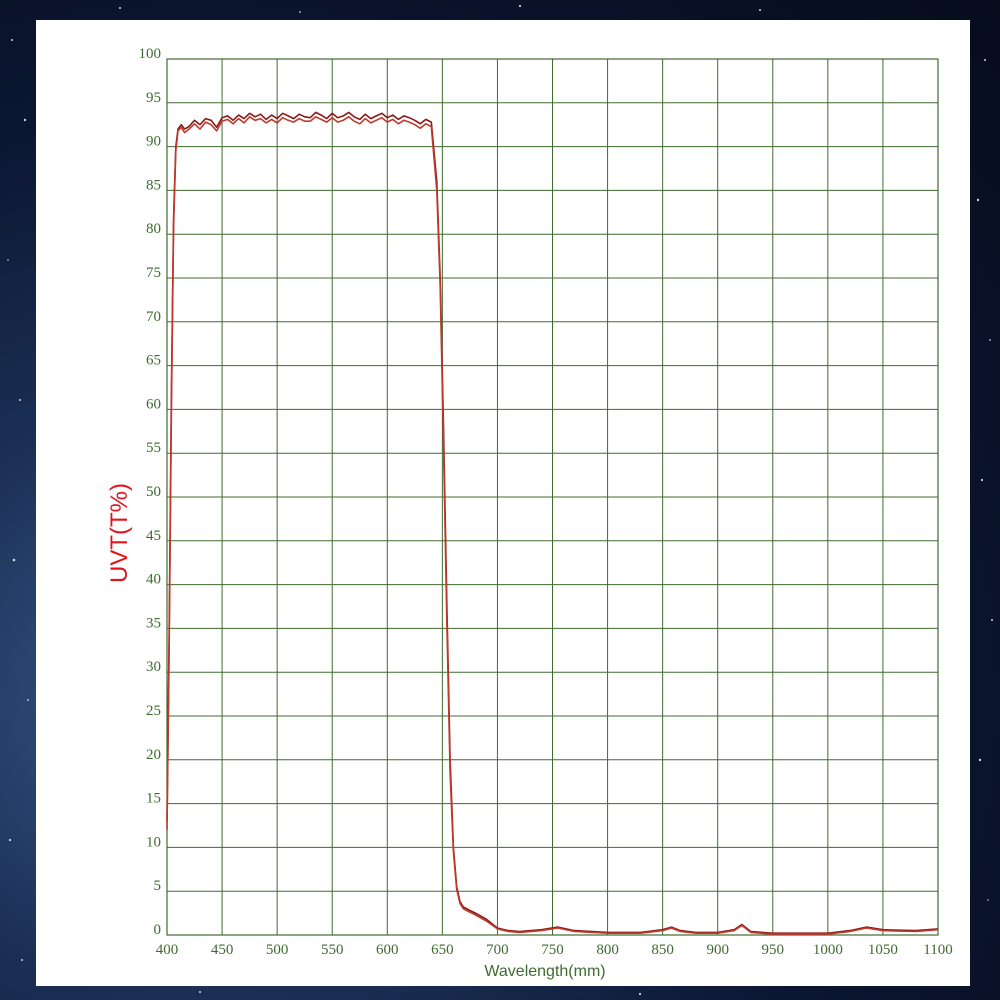 The width and height of the screenshot is (1000, 1000). I want to click on x-tick-label: 900, so click(717, 950).